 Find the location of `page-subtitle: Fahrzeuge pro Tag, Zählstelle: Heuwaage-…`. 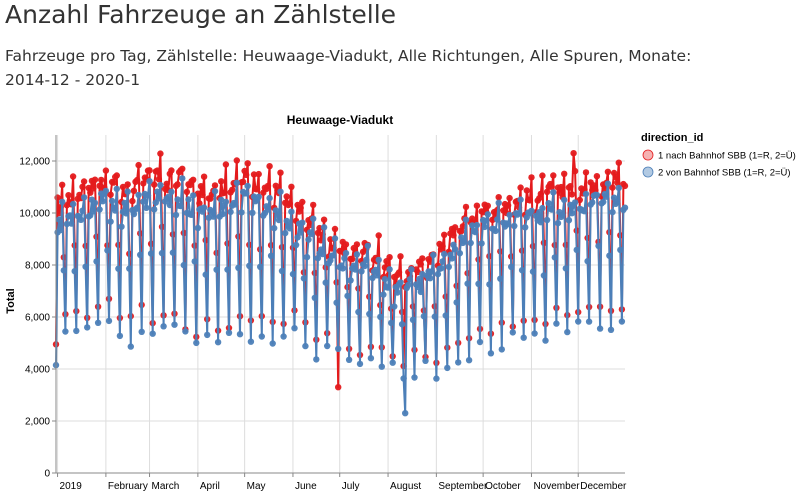

page-subtitle: Fahrzeuge pro Tag, Zählstelle: Heuwaage-… is located at coordinates (348, 68).